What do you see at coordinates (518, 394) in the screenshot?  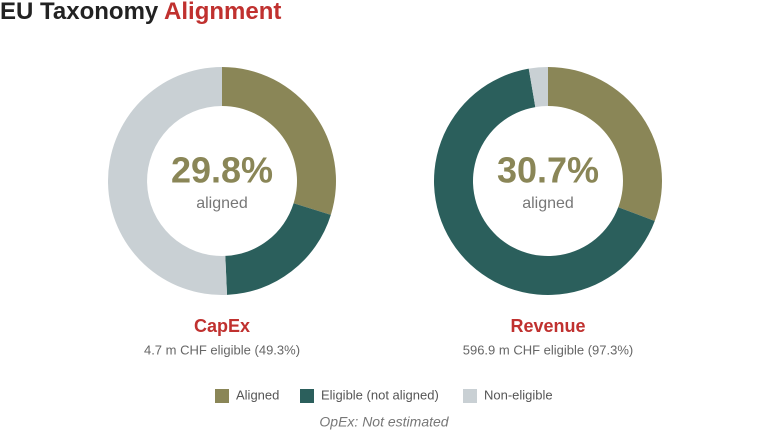 I see `legend-label: Non-eligible` at bounding box center [518, 394].